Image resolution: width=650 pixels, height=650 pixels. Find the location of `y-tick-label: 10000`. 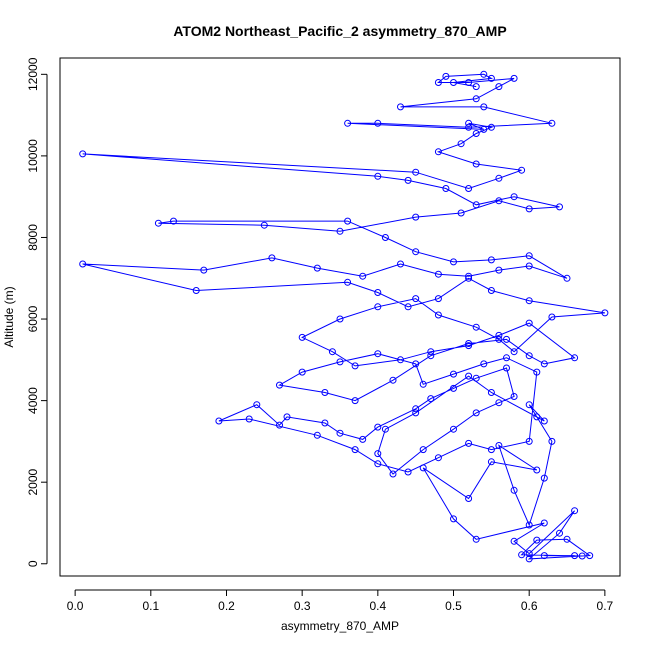

y-tick-label: 10000 is located at coordinates (33, 156).